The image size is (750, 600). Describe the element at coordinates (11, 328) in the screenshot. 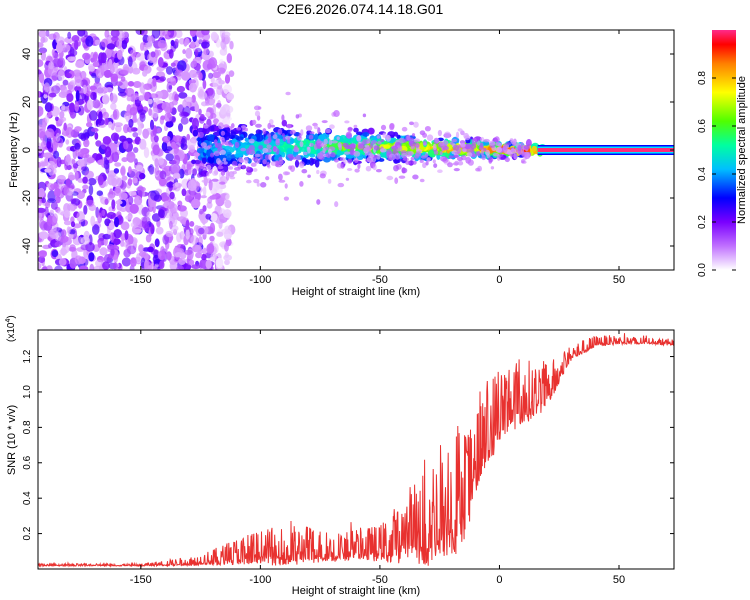

I see `snr-multiplier: (x104)` at that location.